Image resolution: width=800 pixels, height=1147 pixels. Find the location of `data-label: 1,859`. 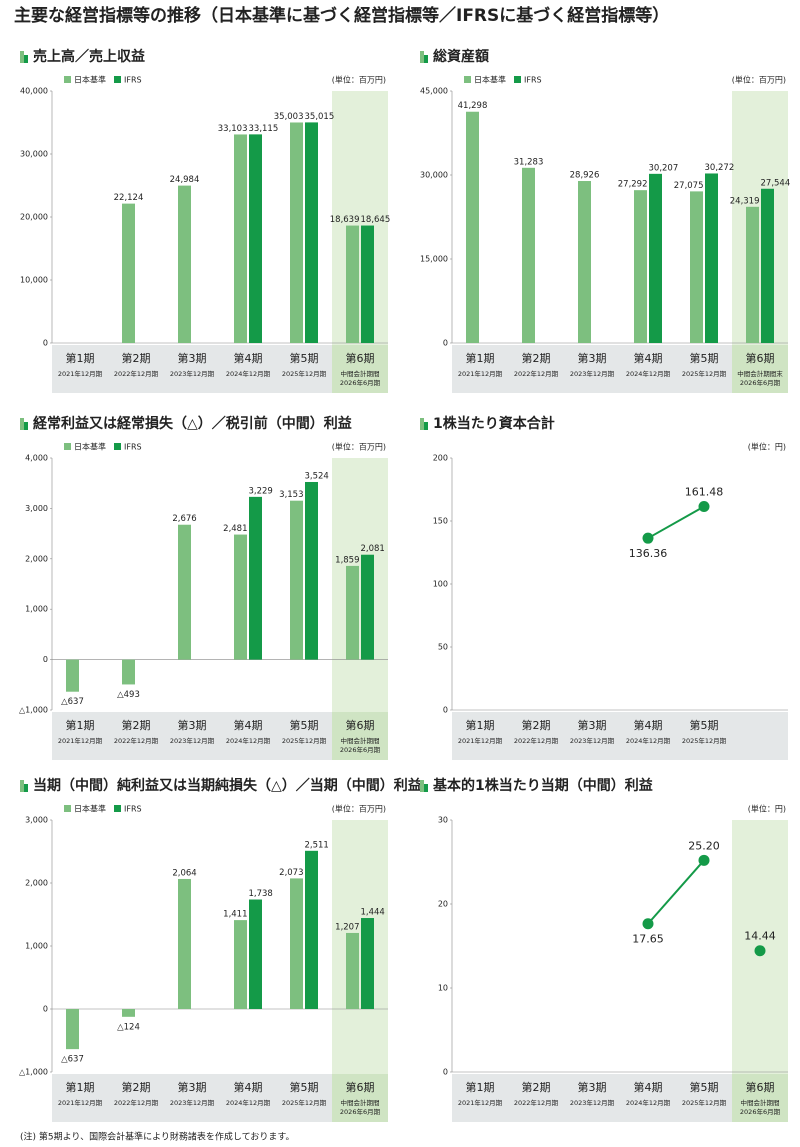

data-label: 1,859 is located at coordinates (347, 560).